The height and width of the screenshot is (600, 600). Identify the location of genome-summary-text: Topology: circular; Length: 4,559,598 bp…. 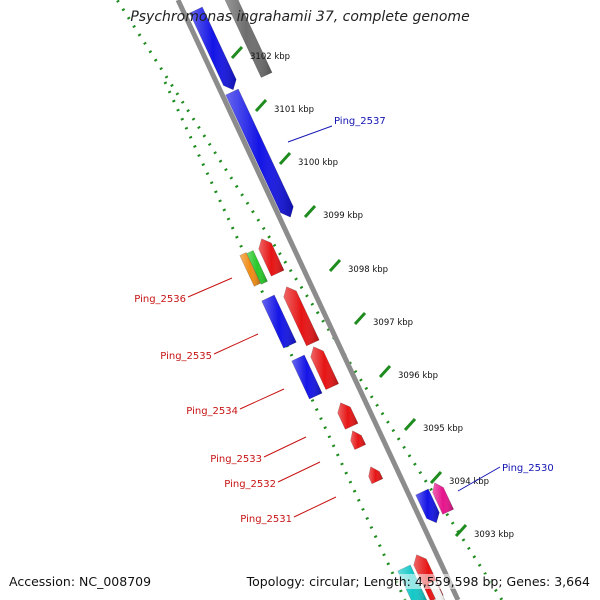
(418, 581).